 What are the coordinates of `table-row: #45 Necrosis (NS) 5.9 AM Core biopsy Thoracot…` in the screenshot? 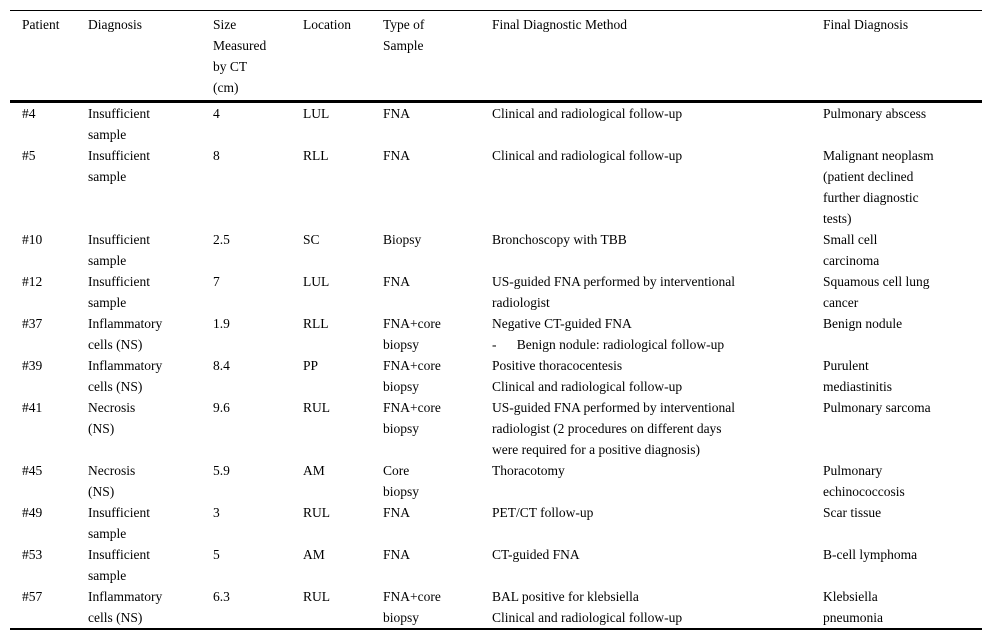 It's located at (496, 481).